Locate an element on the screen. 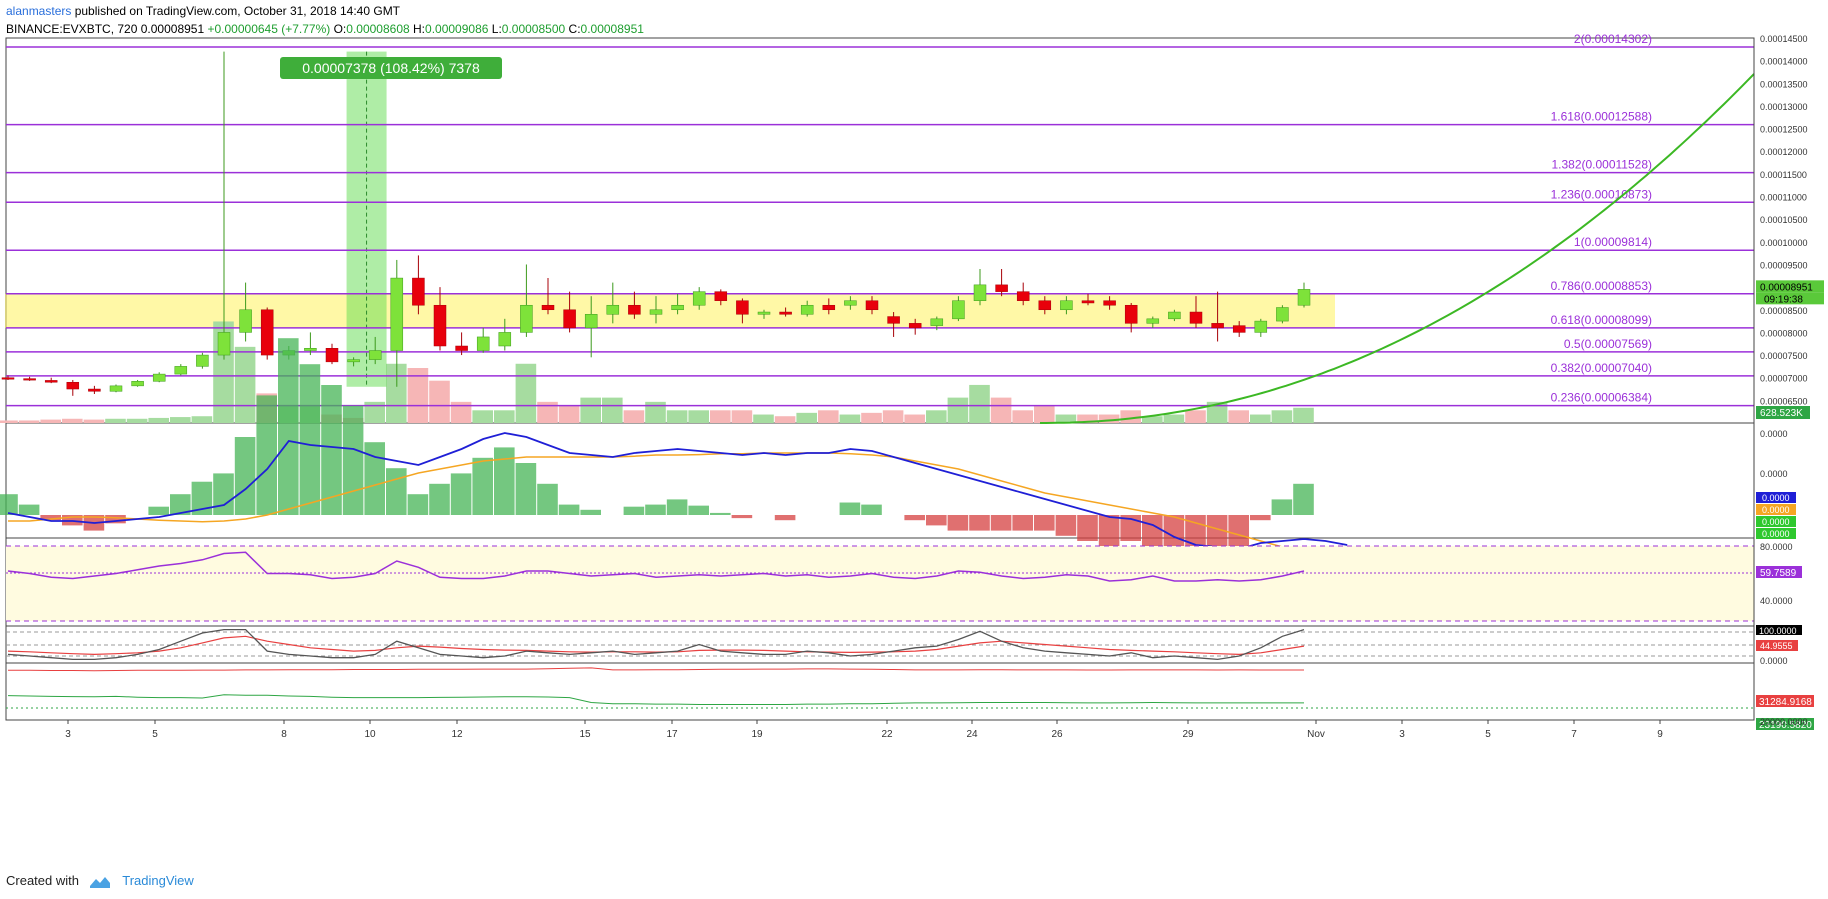 This screenshot has height=899, width=1828. time-axis-tick: 24 is located at coordinates (972, 734).